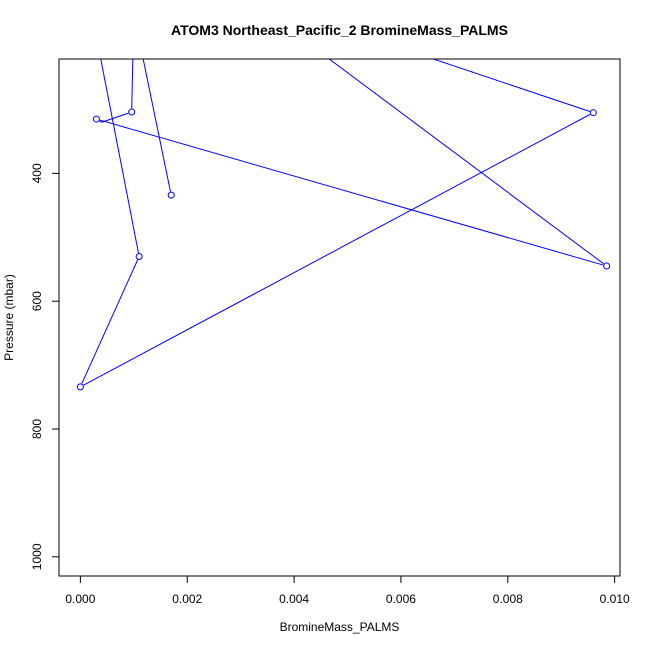 Image resolution: width=650 pixels, height=650 pixels. Describe the element at coordinates (37, 301) in the screenshot. I see `y-tick-label: 600` at that location.